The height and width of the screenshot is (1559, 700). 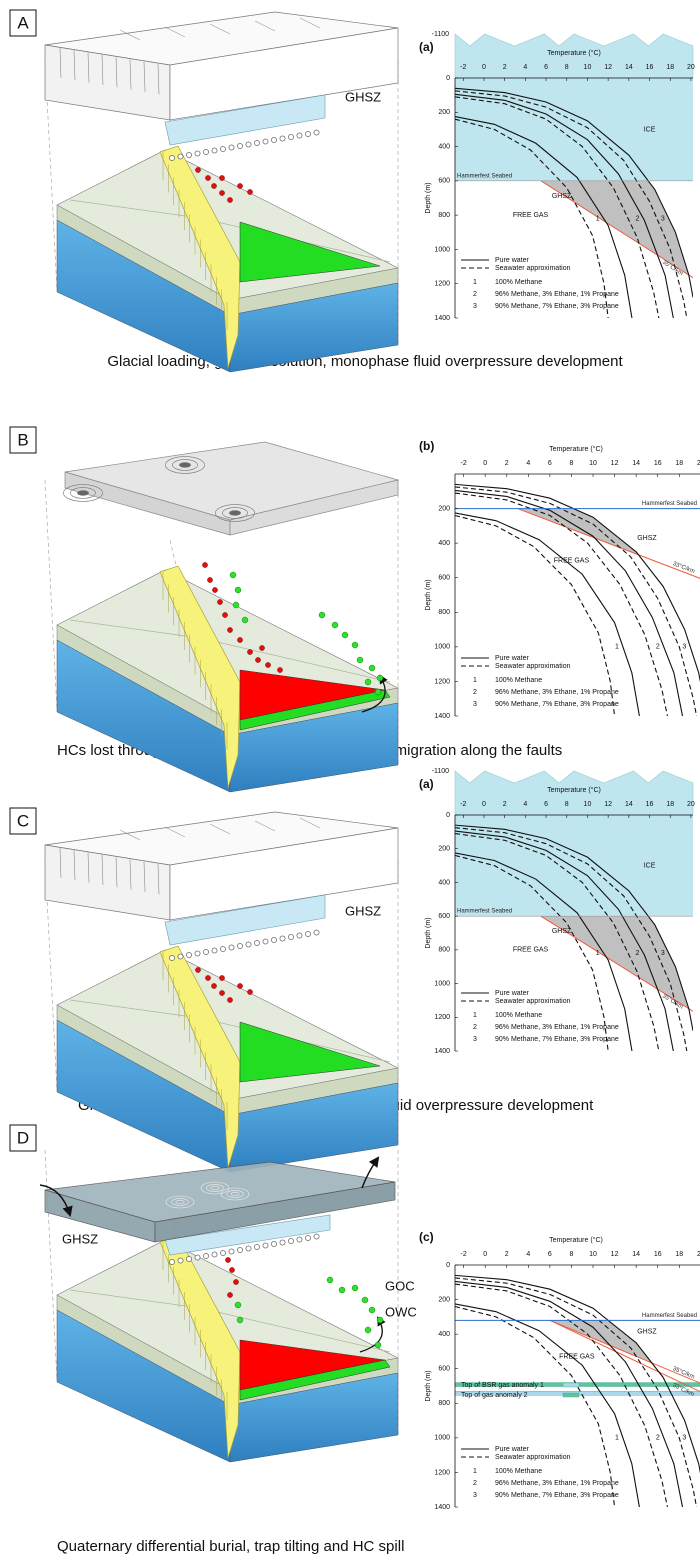 I want to click on block-diagram, so click(x=219, y=1306).